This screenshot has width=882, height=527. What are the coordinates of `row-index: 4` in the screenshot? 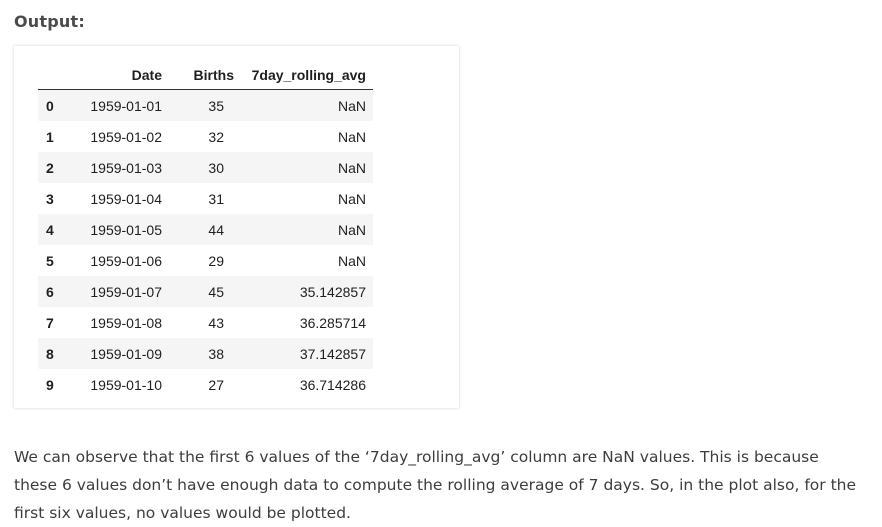 It's located at (50, 229).